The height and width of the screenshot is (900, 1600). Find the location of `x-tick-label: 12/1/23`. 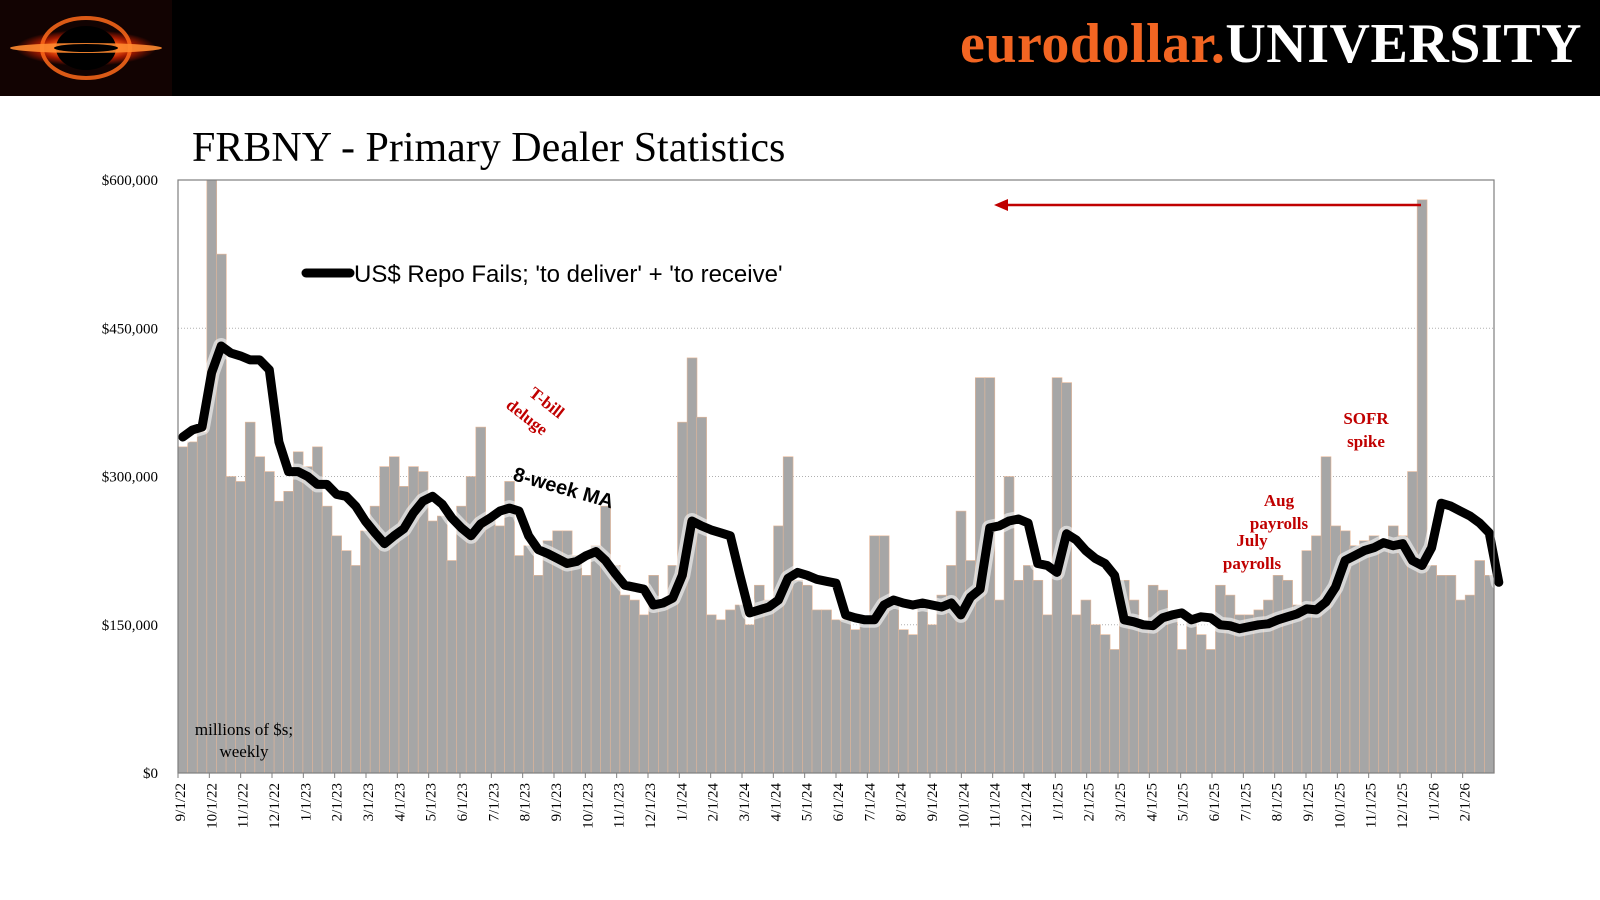

x-tick-label: 12/1/23 is located at coordinates (651, 806).